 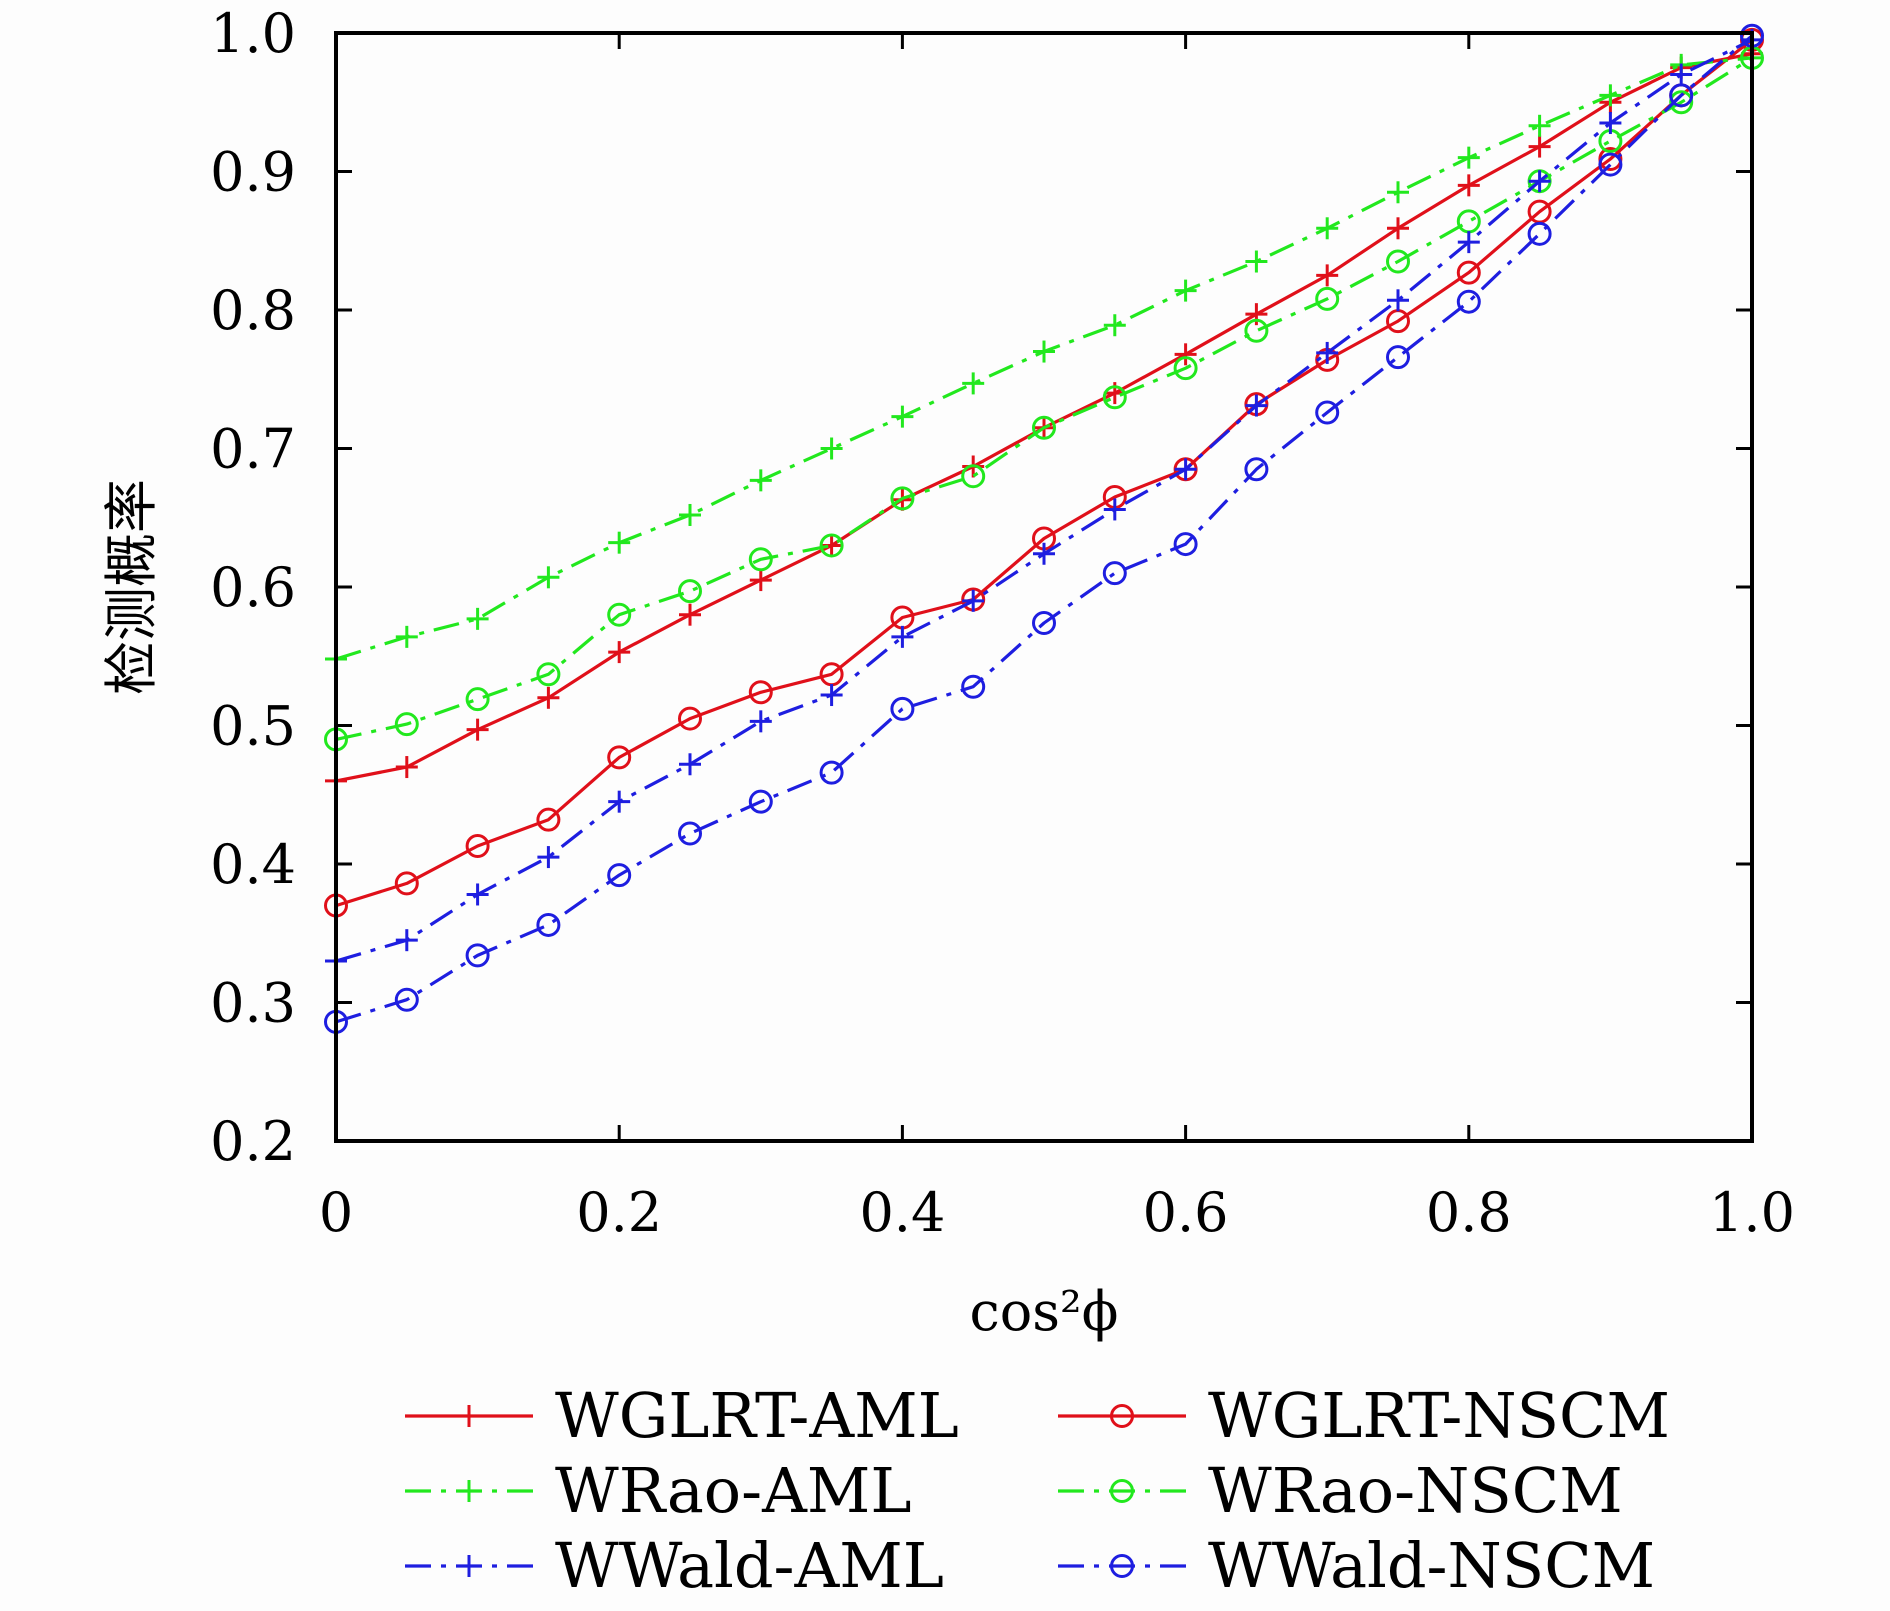 What do you see at coordinates (253, 1003) in the screenshot?
I see `y-tick-label: 0.3` at bounding box center [253, 1003].